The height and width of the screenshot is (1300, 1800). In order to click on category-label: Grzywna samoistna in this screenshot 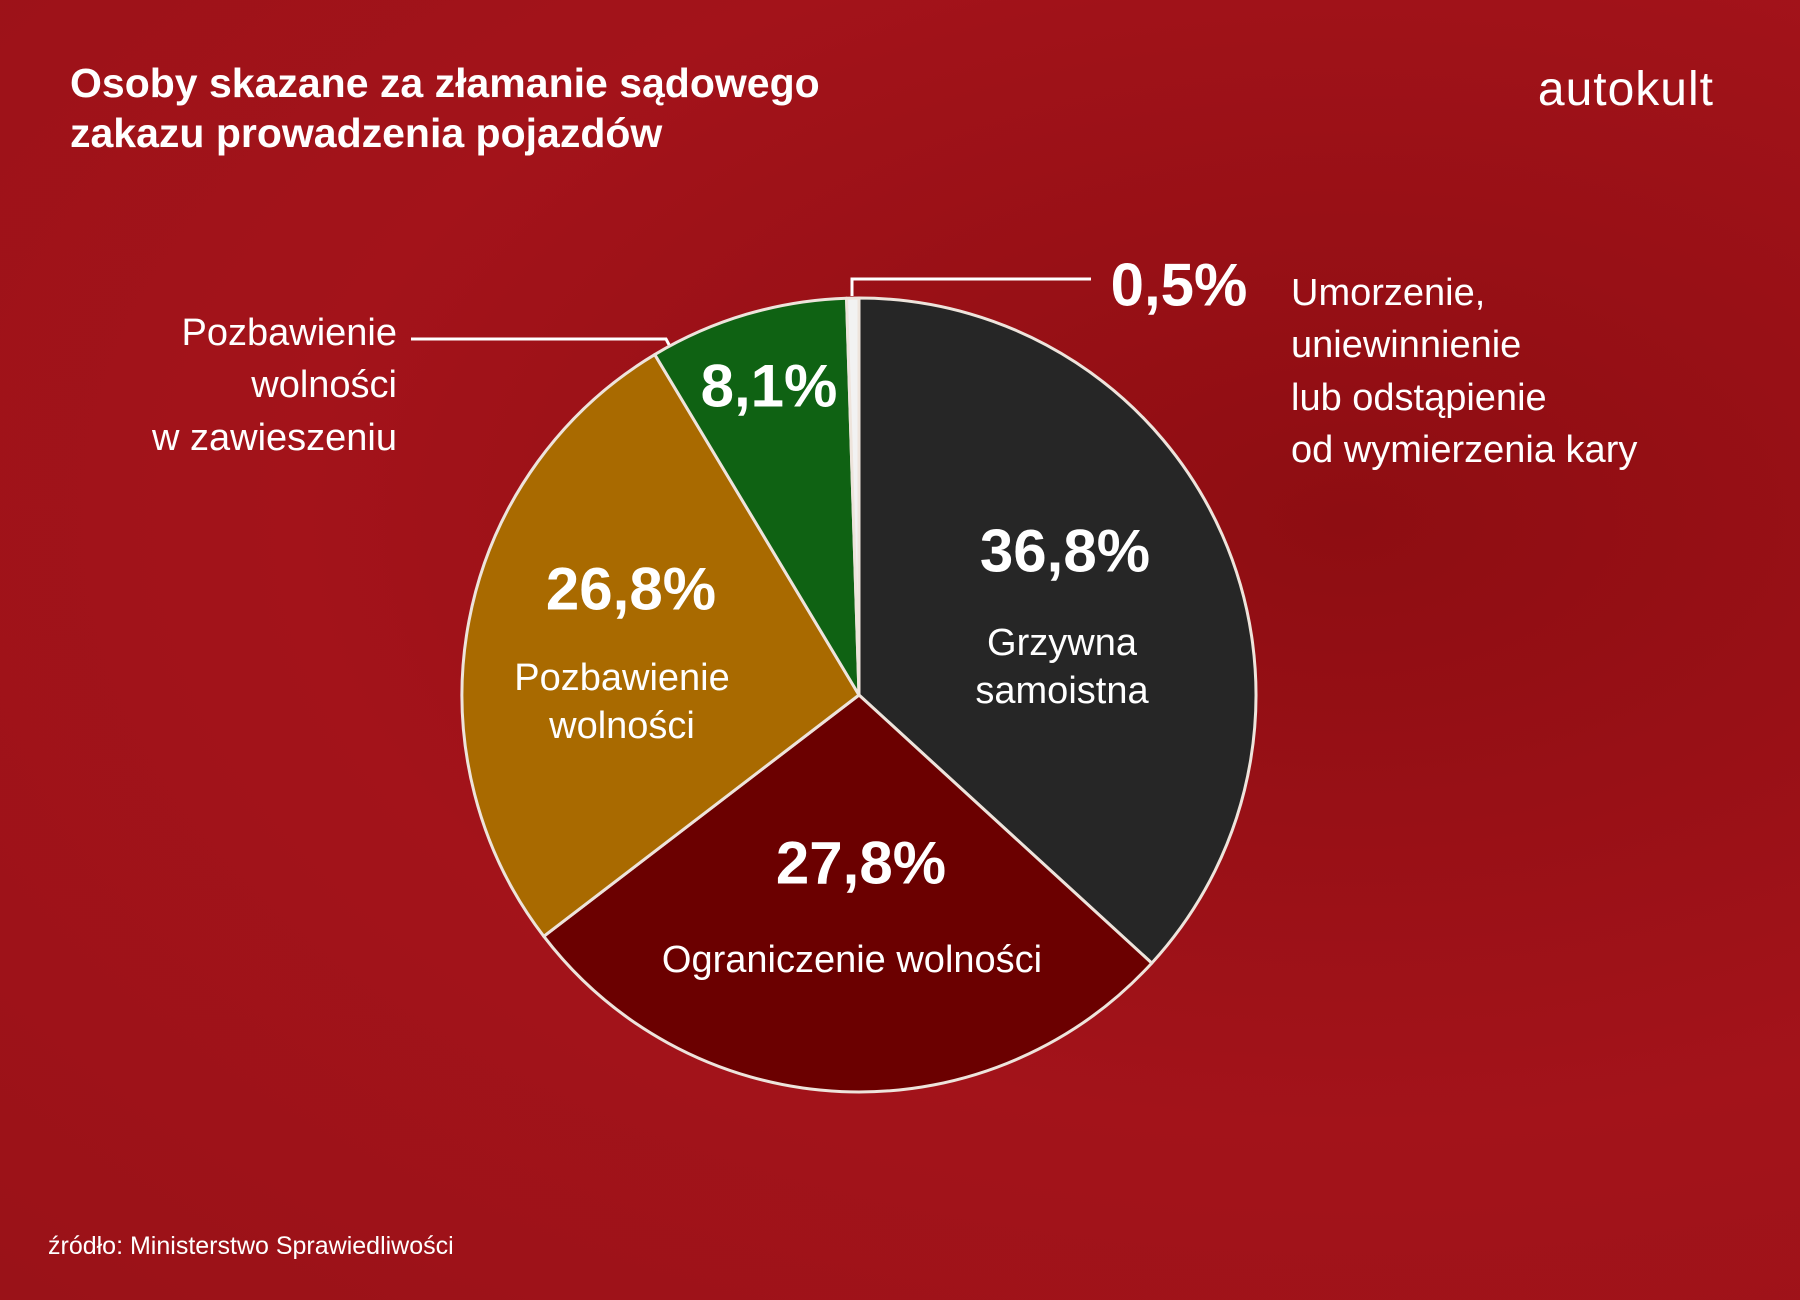, I will do `click(1062, 667)`.